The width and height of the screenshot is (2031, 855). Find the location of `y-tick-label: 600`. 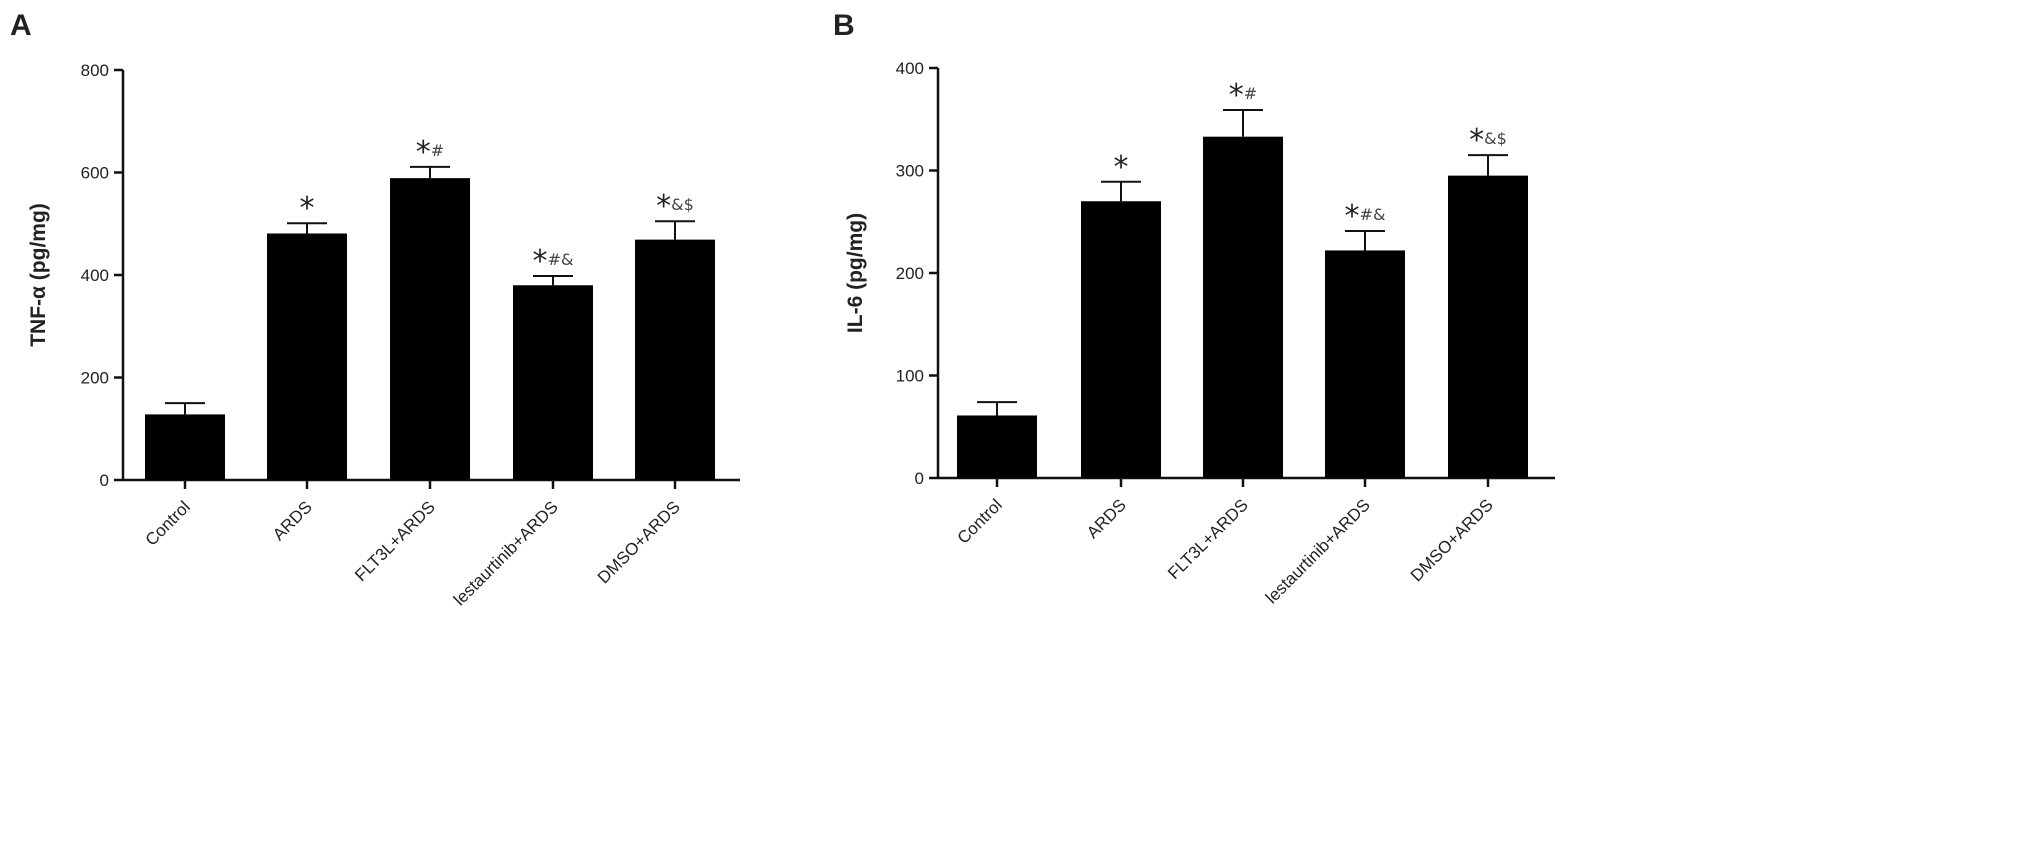

y-tick-label: 600 is located at coordinates (95, 173).